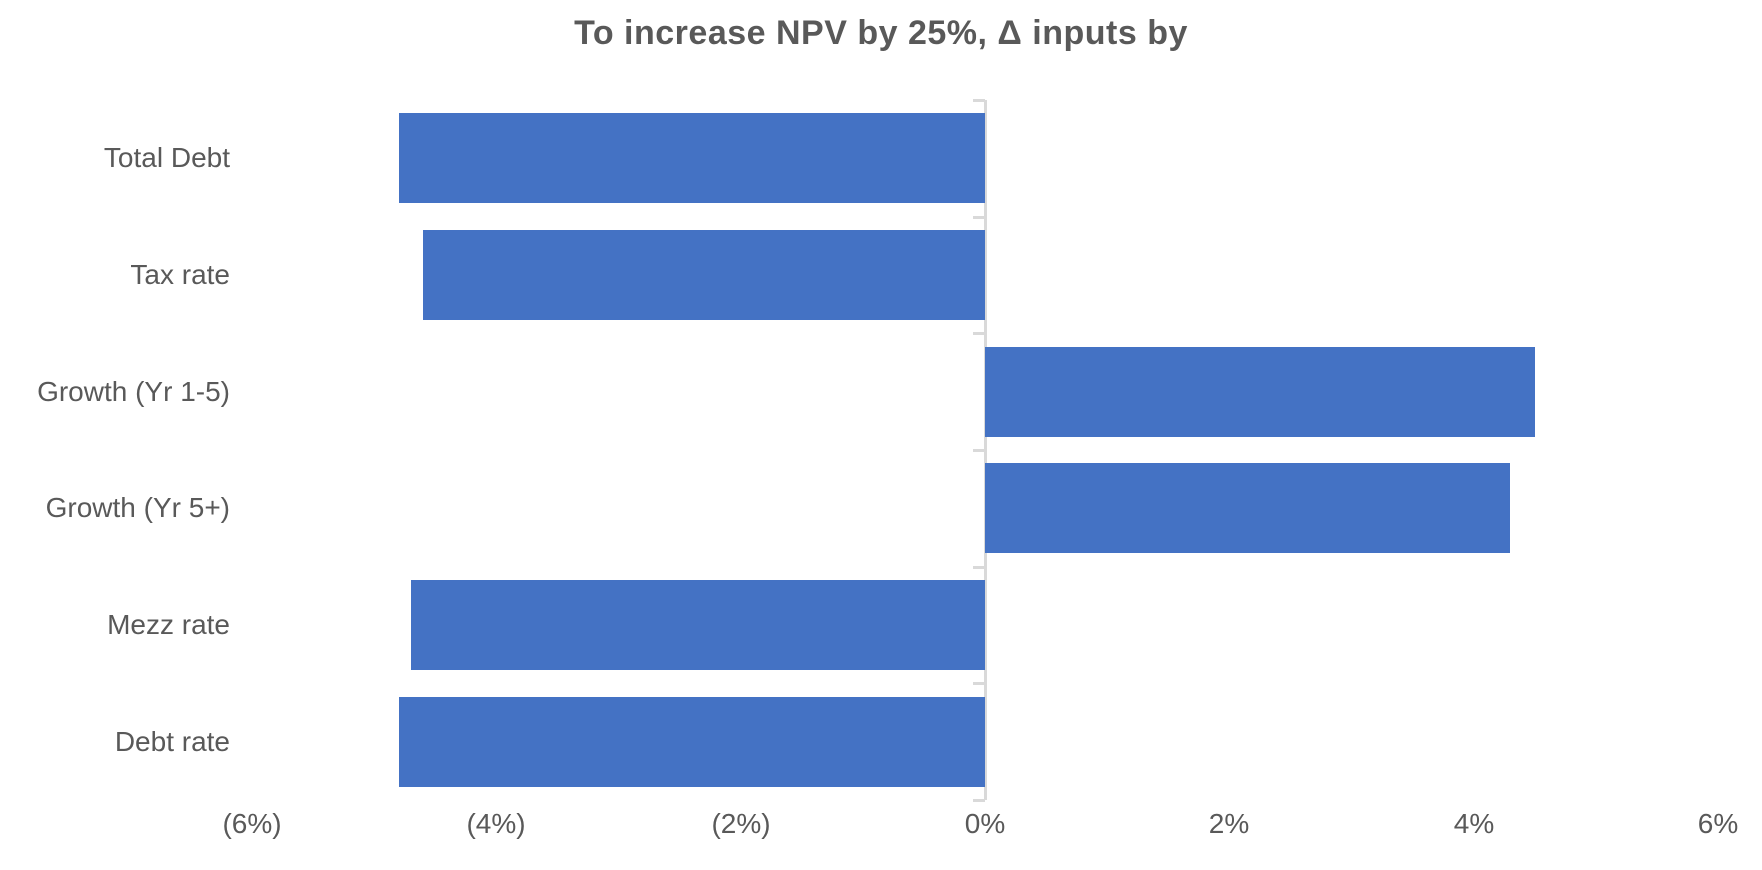 The height and width of the screenshot is (870, 1762). Describe the element at coordinates (252, 823) in the screenshot. I see `x-axis-tick-label: (6%)` at that location.